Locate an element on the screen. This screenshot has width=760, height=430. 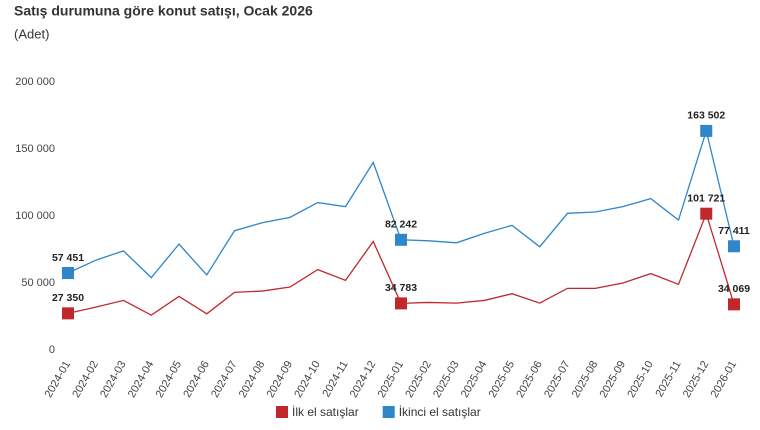
x-tick-label: 2025-11 is located at coordinates (668, 379).